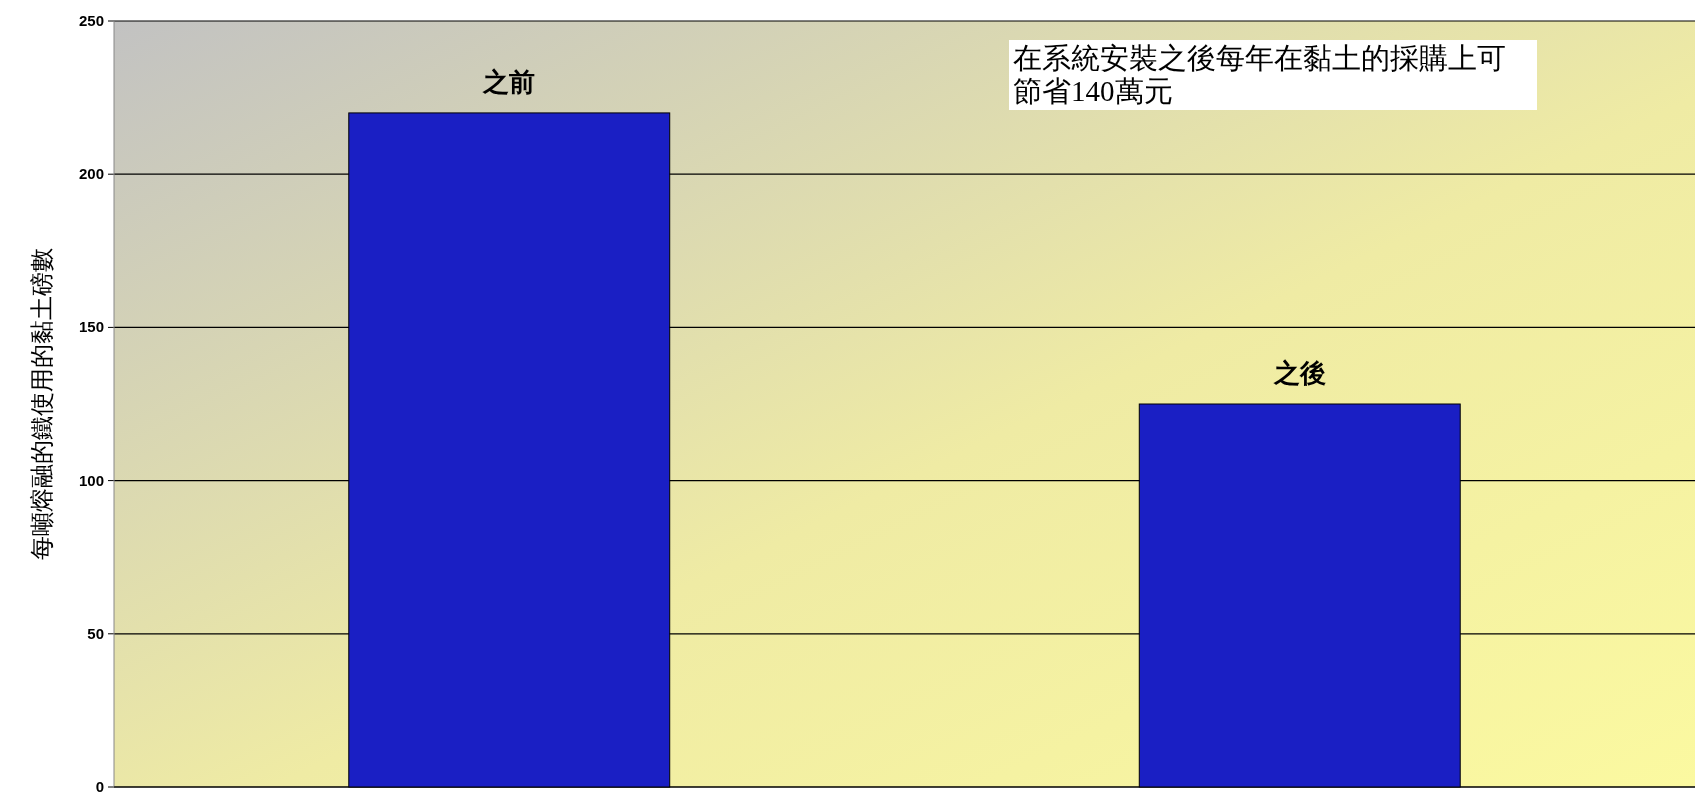  Describe the element at coordinates (1273, 75) in the screenshot. I see `annotation: 在系統安裝之後每年在黏土的採購上可節省140萬元` at that location.